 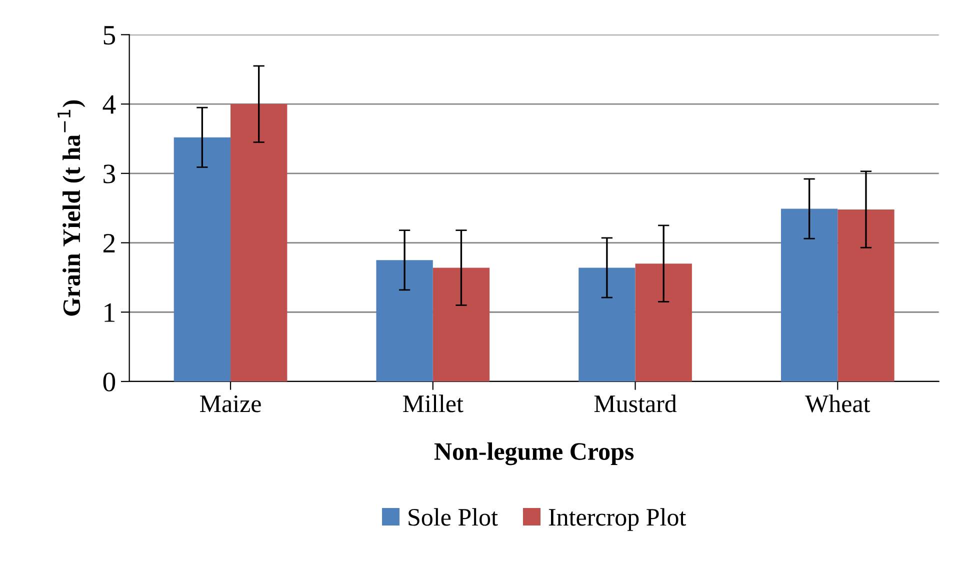 I want to click on x-tick-label: Millet, so click(x=433, y=403).